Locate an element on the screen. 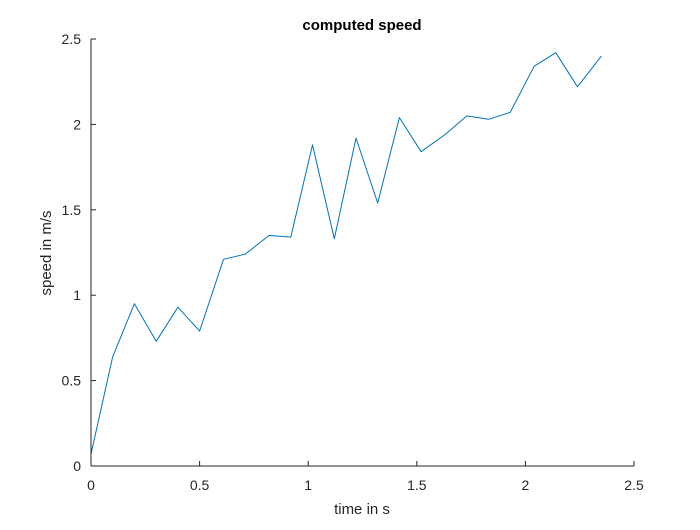  x-axis-label: time in s is located at coordinates (362, 509).